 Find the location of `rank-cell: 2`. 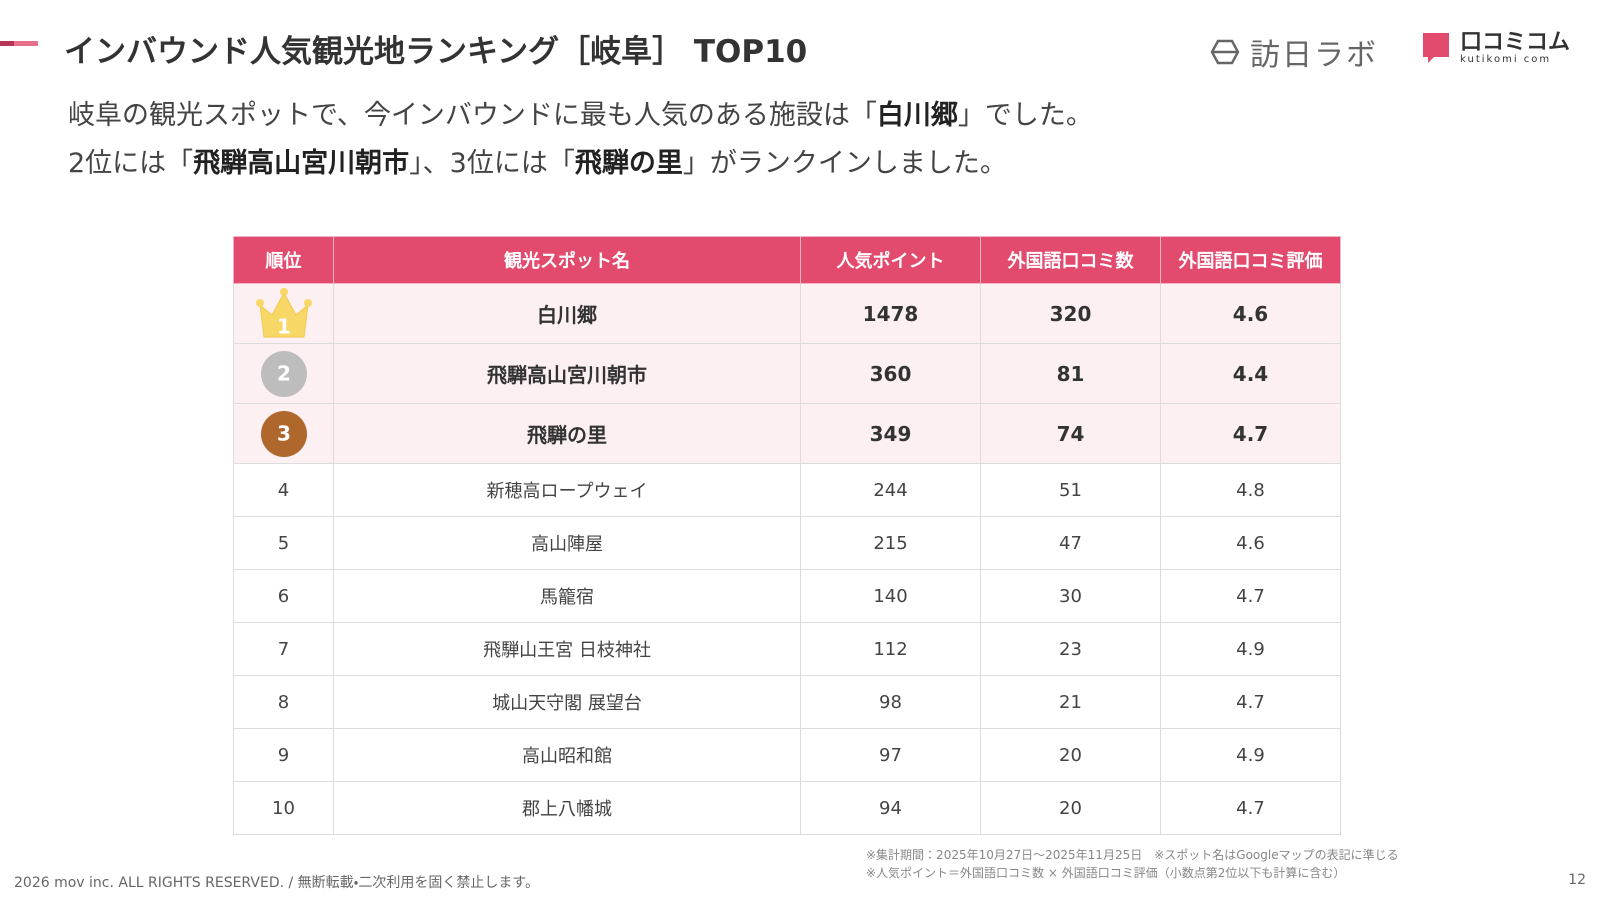

rank-cell: 2 is located at coordinates (283, 373).